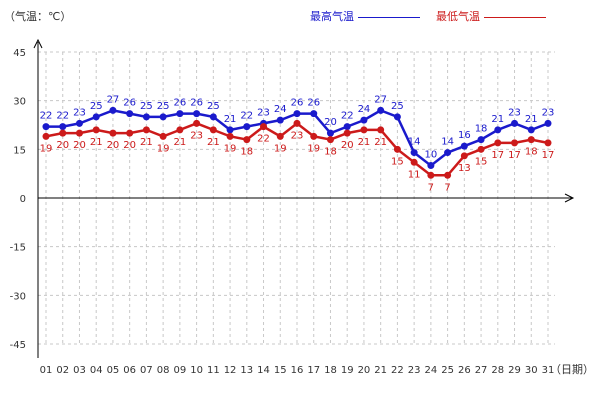  Describe the element at coordinates (514, 155) in the screenshot. I see `data-label-low: 17` at that location.